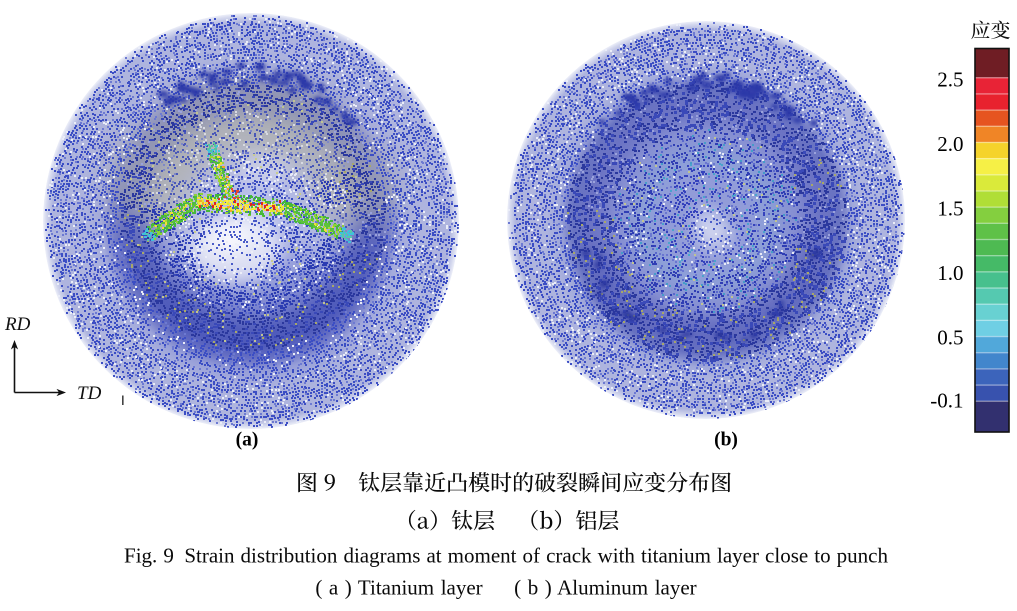  What do you see at coordinates (950, 144) in the screenshot?
I see `svg-text: 2.0` at bounding box center [950, 144].